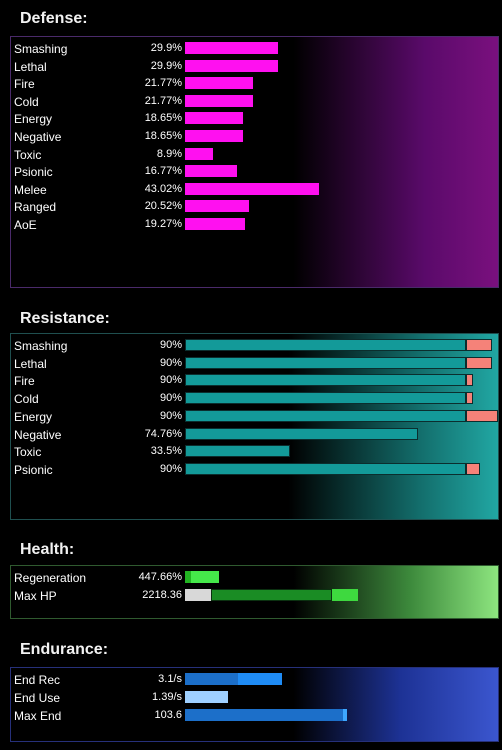 The width and height of the screenshot is (502, 750). I want to click on health-title: Health:, so click(47, 549).